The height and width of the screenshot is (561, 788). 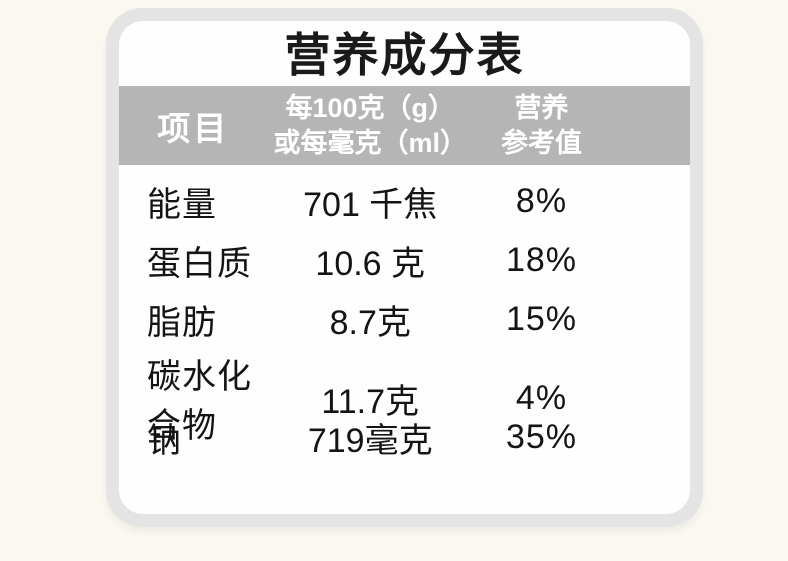 What do you see at coordinates (541, 437) in the screenshot?
I see `row-nrv-value: 35%` at bounding box center [541, 437].